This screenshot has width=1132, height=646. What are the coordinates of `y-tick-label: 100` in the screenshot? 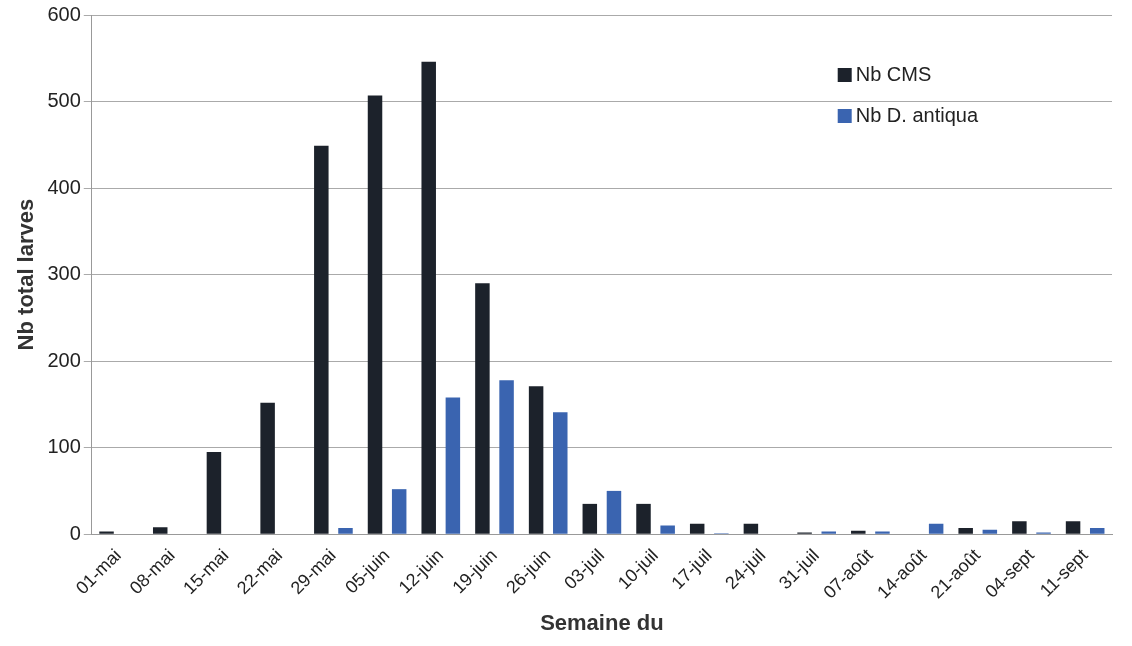 It's located at (64, 446).